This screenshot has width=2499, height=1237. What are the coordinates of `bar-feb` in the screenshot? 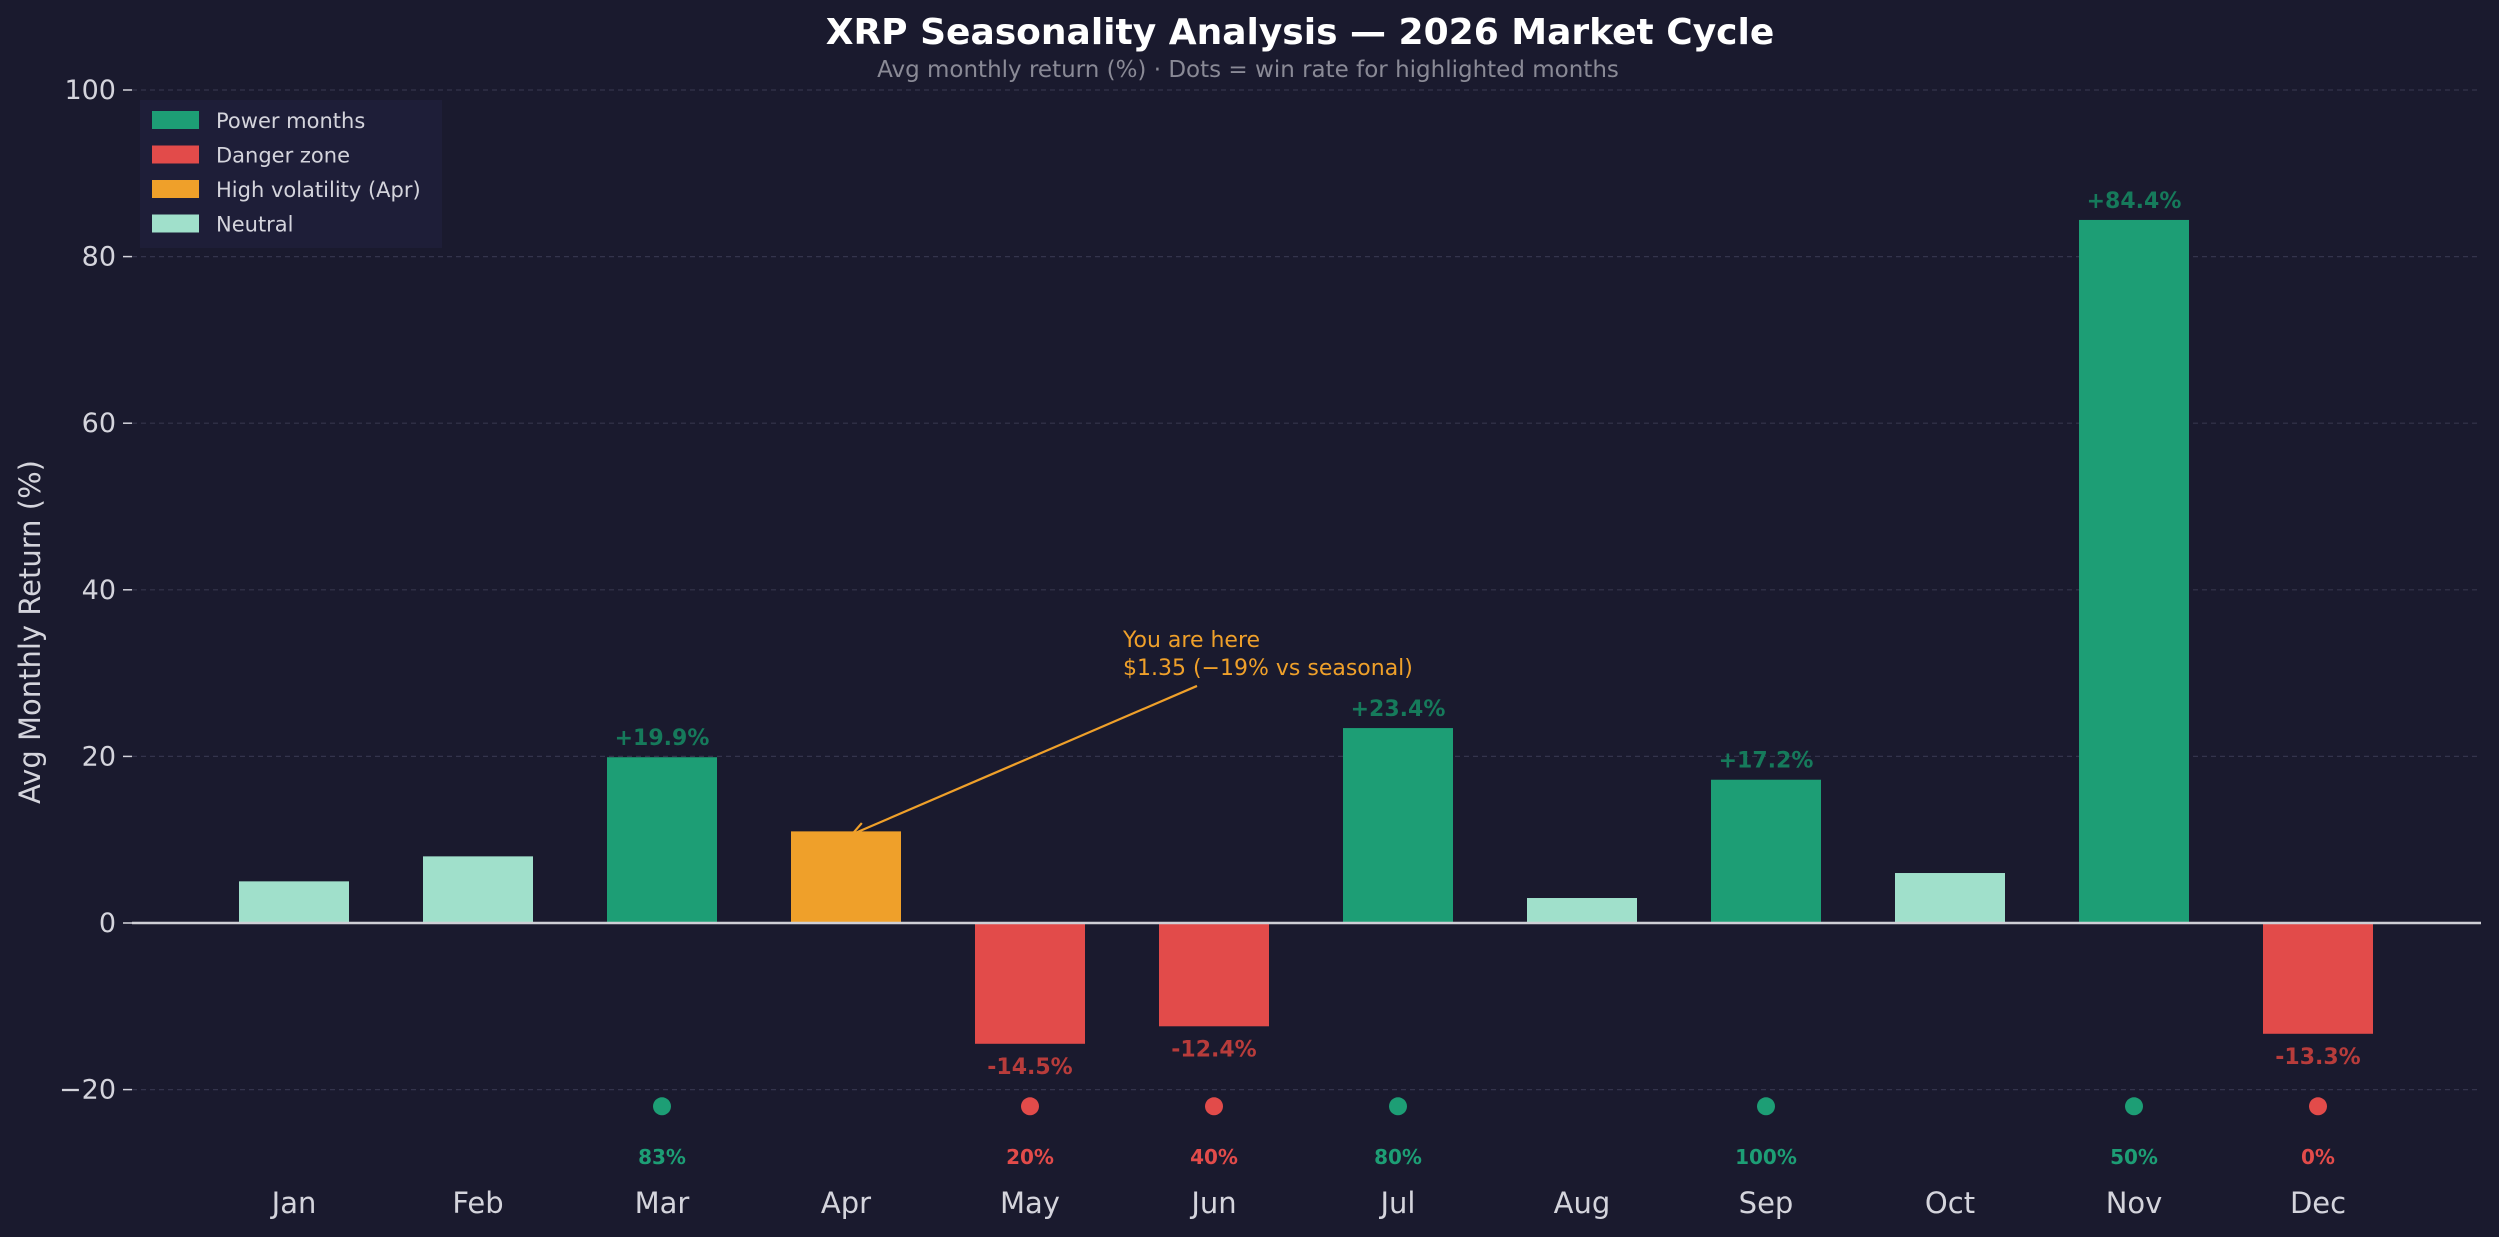 It's located at (478, 889).